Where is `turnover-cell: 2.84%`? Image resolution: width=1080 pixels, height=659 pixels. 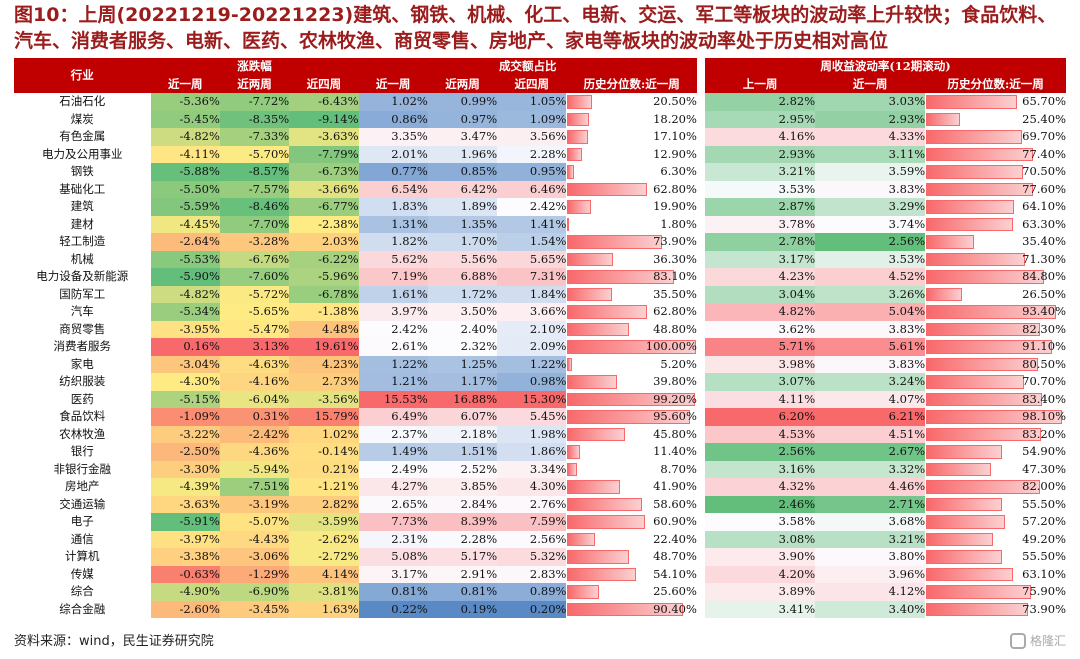
turnover-cell: 2.84% is located at coordinates (462, 504).